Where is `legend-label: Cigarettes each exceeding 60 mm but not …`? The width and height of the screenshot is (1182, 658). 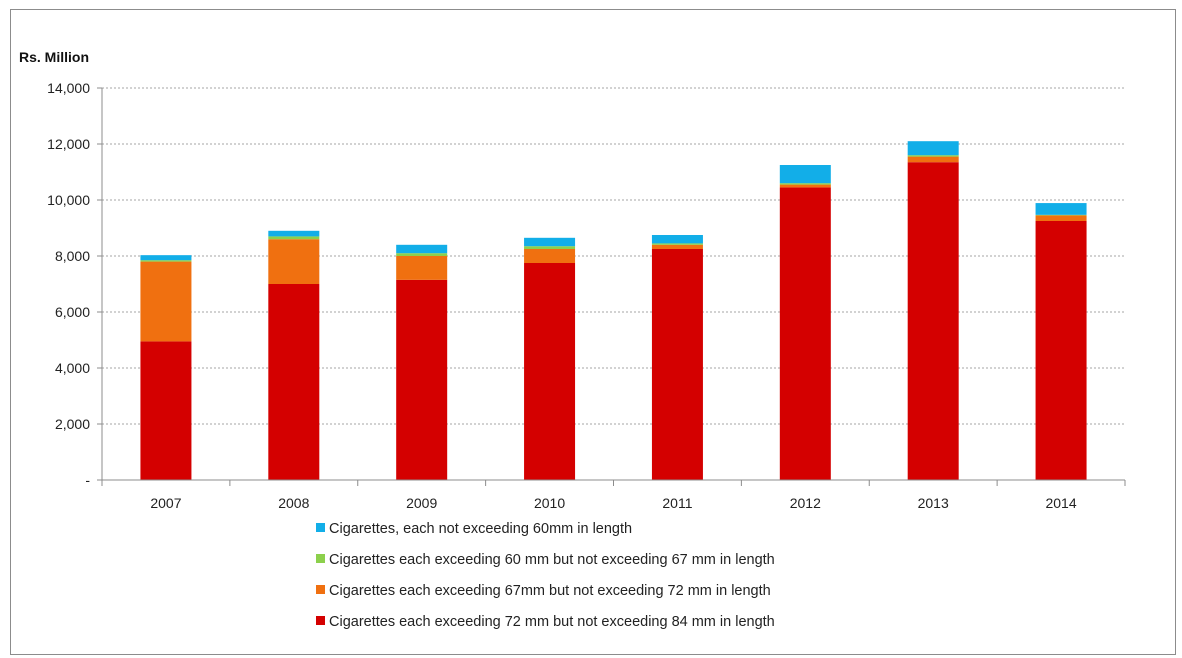
legend-label: Cigarettes each exceeding 60 mm but not … is located at coordinates (552, 560).